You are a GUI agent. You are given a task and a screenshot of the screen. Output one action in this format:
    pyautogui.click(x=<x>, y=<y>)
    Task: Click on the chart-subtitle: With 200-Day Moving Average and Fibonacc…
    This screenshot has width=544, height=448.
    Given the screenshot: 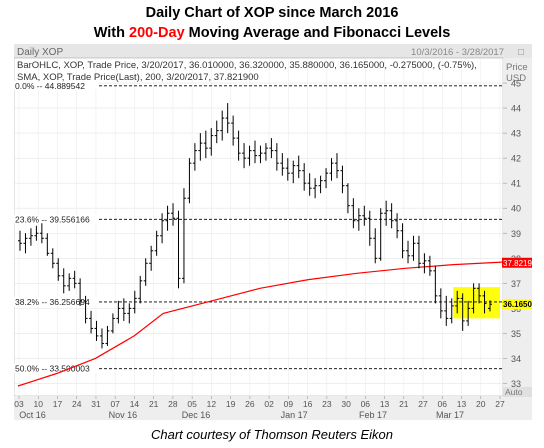 What is the action you would take?
    pyautogui.click(x=272, y=33)
    